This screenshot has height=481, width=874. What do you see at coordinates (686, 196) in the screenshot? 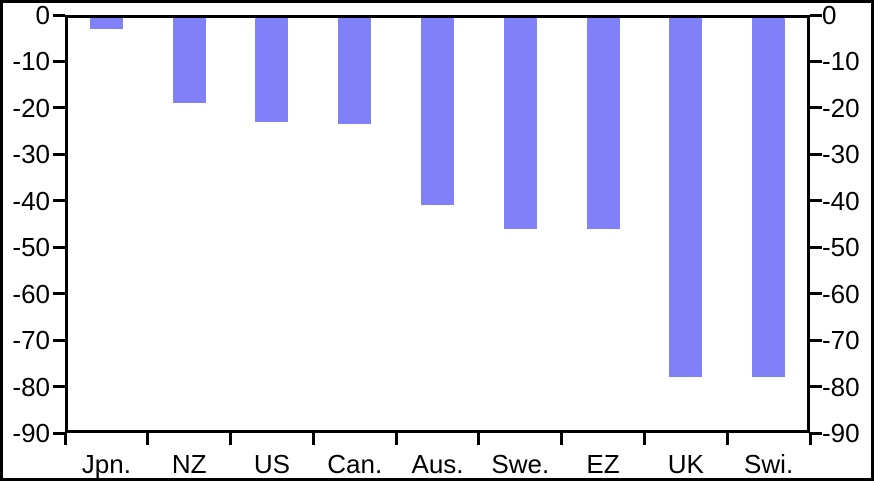
I see `bar-uk` at bounding box center [686, 196].